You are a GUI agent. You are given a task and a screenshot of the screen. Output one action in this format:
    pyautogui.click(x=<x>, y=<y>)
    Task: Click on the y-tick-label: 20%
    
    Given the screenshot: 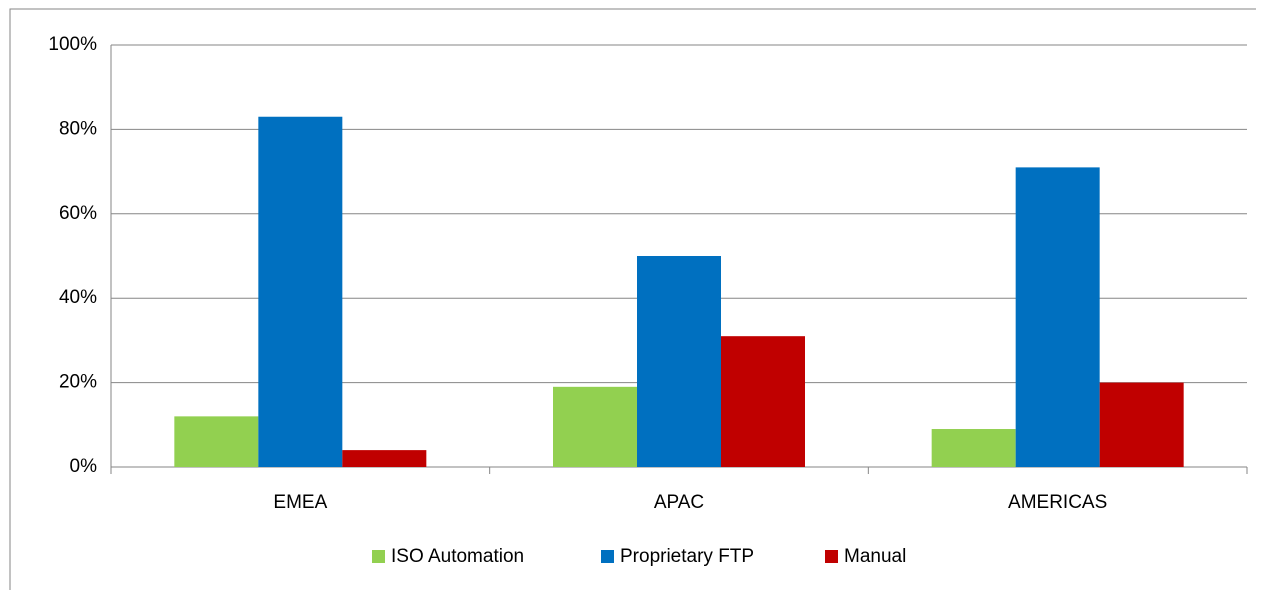 What is the action you would take?
    pyautogui.click(x=78, y=382)
    